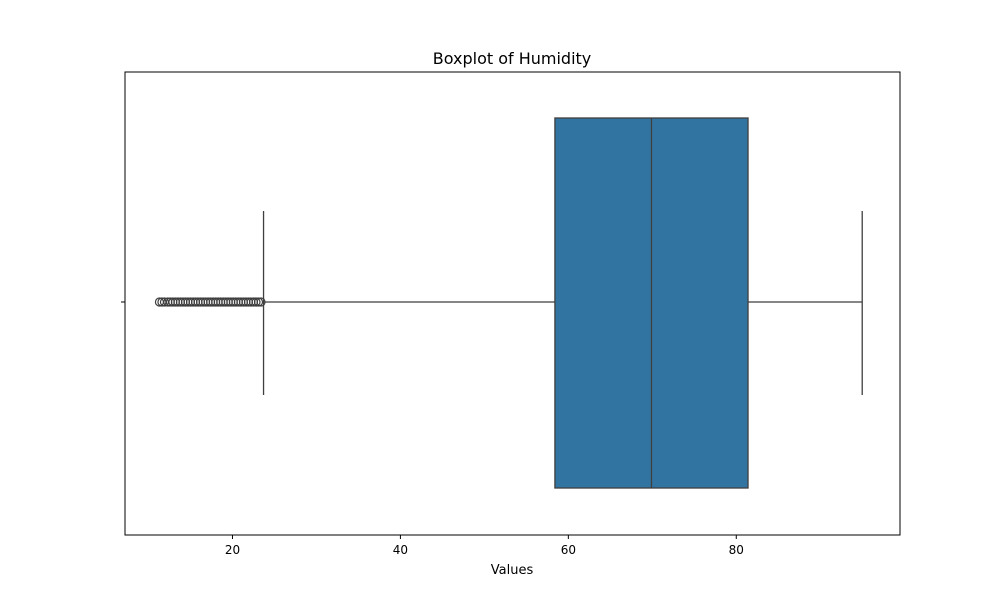 The height and width of the screenshot is (604, 1000). I want to click on x-tick-label: 40, so click(400, 550).